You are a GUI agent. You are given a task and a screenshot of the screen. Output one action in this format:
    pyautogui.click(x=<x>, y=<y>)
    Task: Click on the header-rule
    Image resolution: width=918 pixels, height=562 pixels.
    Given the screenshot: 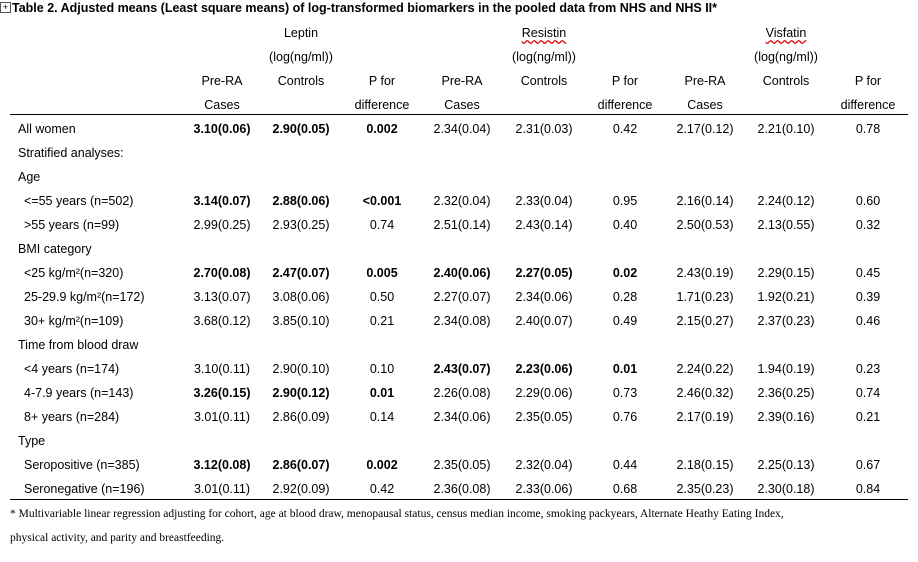 What is the action you would take?
    pyautogui.click(x=459, y=114)
    